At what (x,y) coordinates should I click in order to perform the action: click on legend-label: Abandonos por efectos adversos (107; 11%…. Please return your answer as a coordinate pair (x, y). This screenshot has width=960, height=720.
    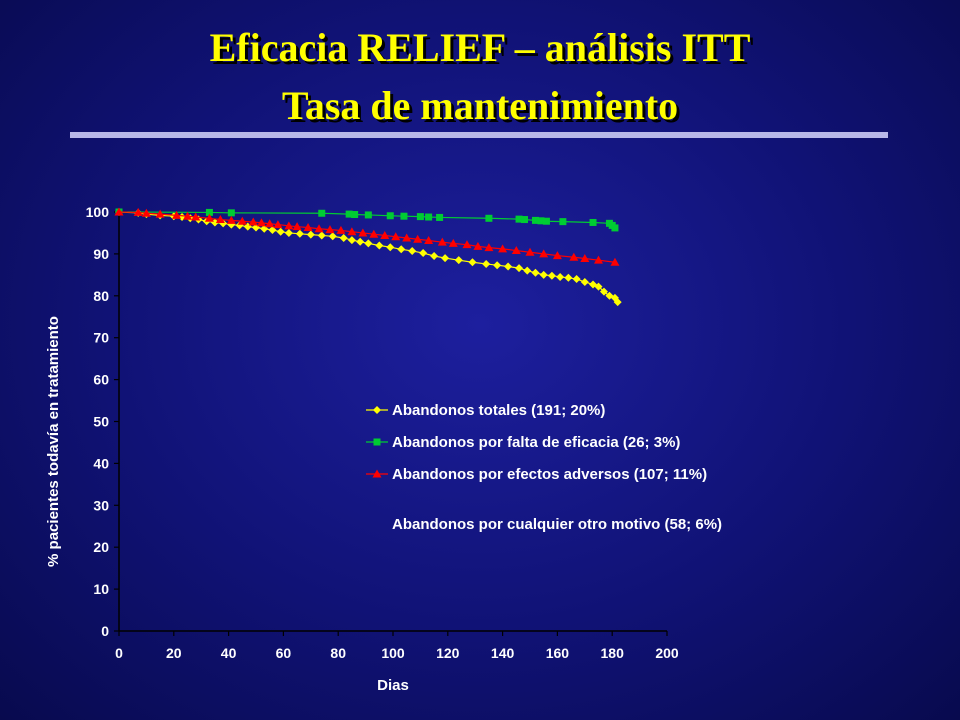
    Looking at the image, I should click on (549, 474).